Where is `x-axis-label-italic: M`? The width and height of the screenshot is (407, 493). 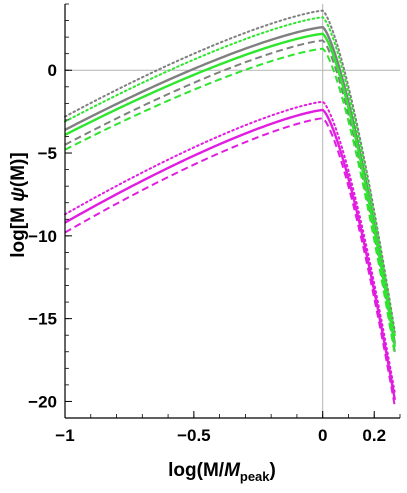 x-axis-label-italic: M is located at coordinates (232, 470).